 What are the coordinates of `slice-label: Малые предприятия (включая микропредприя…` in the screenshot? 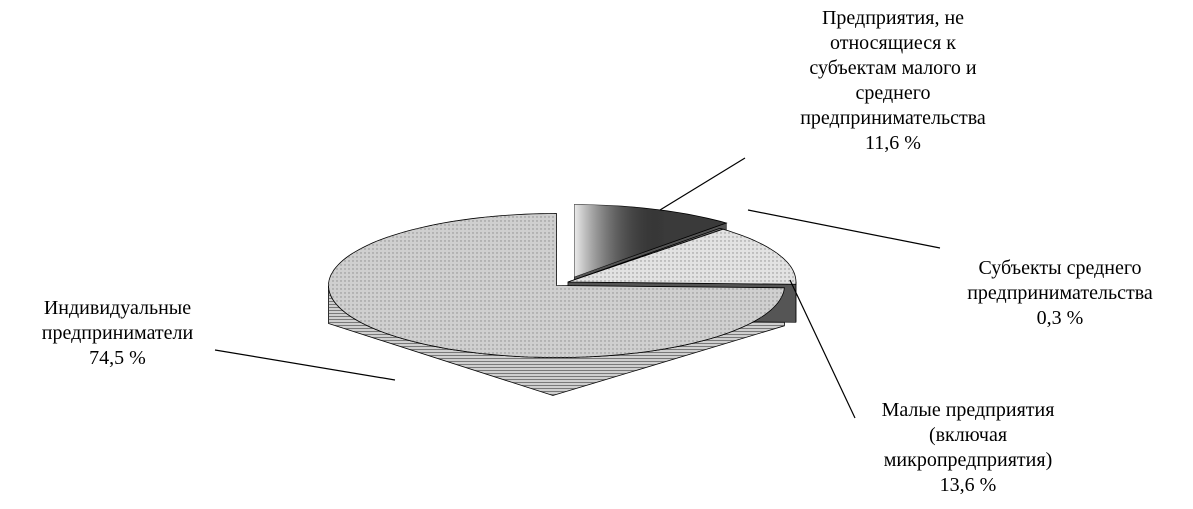 It's located at (968, 448).